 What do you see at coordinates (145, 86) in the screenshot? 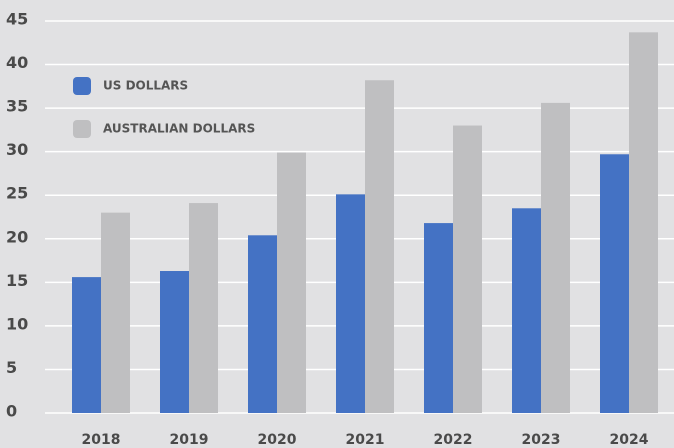
I see `legend-label: US DOLLARS` at bounding box center [145, 86].